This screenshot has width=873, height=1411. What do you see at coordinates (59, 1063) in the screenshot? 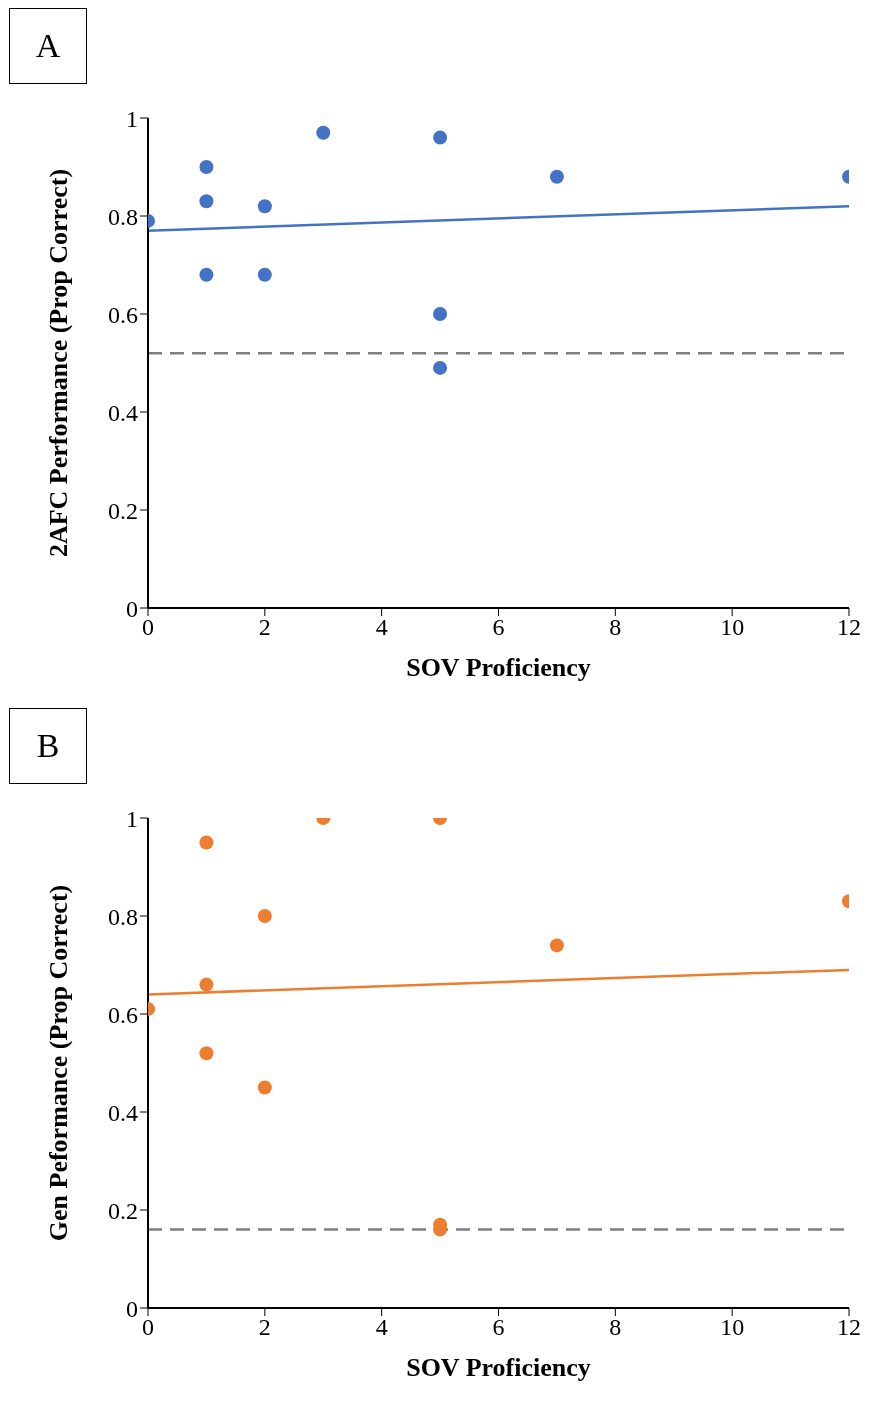
I see `y-axis-title: Gen Peformance (Prop Correct)` at bounding box center [59, 1063].